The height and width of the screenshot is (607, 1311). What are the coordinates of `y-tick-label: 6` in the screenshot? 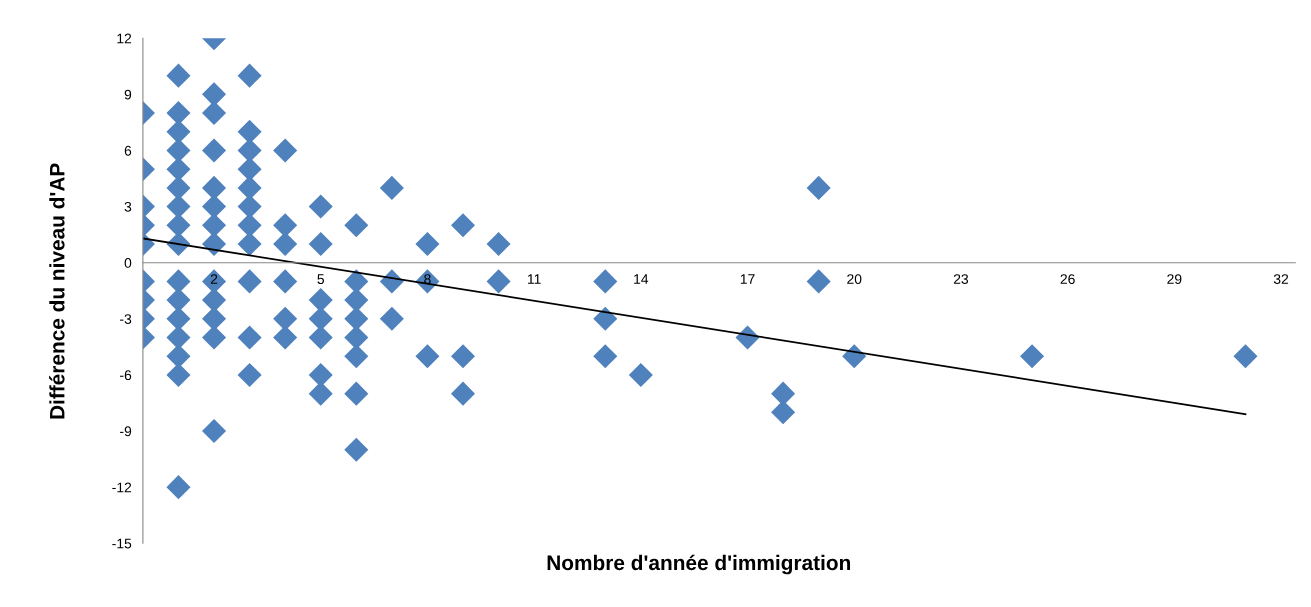 It's located at (128, 150).